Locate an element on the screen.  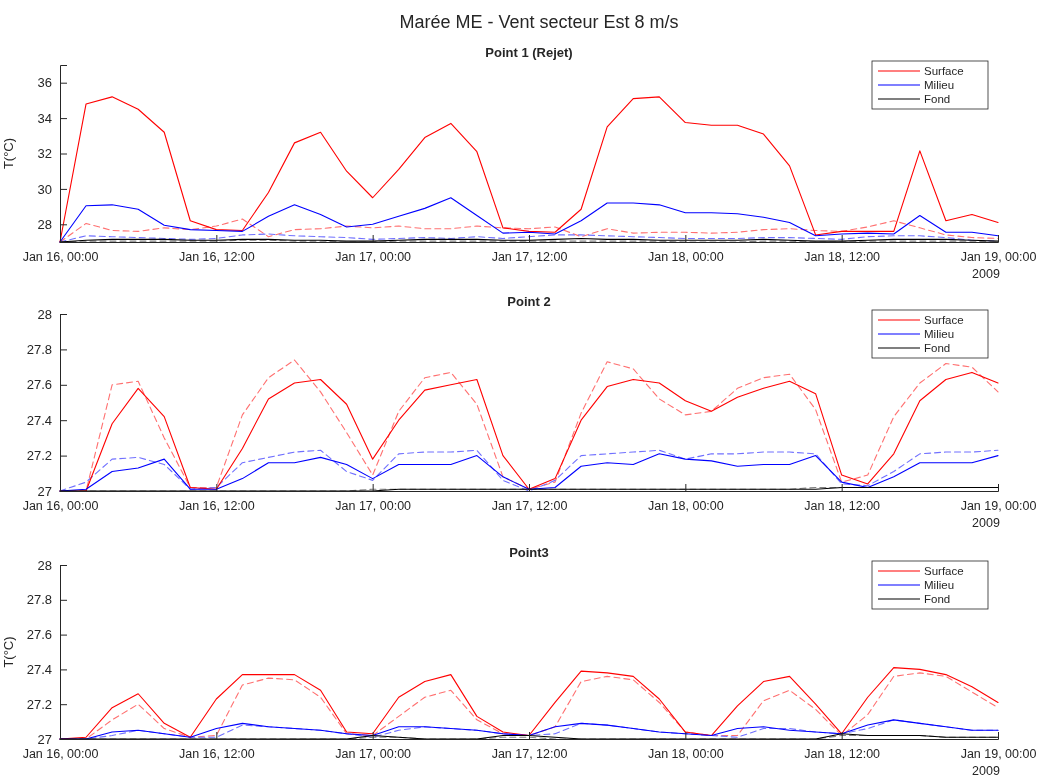
chart-subtitle: Point 1 (Rejet) is located at coordinates (529, 52).